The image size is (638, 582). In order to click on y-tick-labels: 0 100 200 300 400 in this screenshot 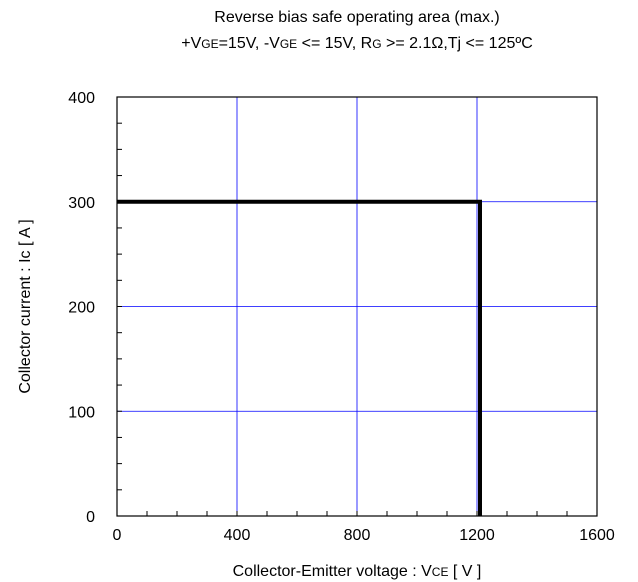, I will do `click(81, 308)`.